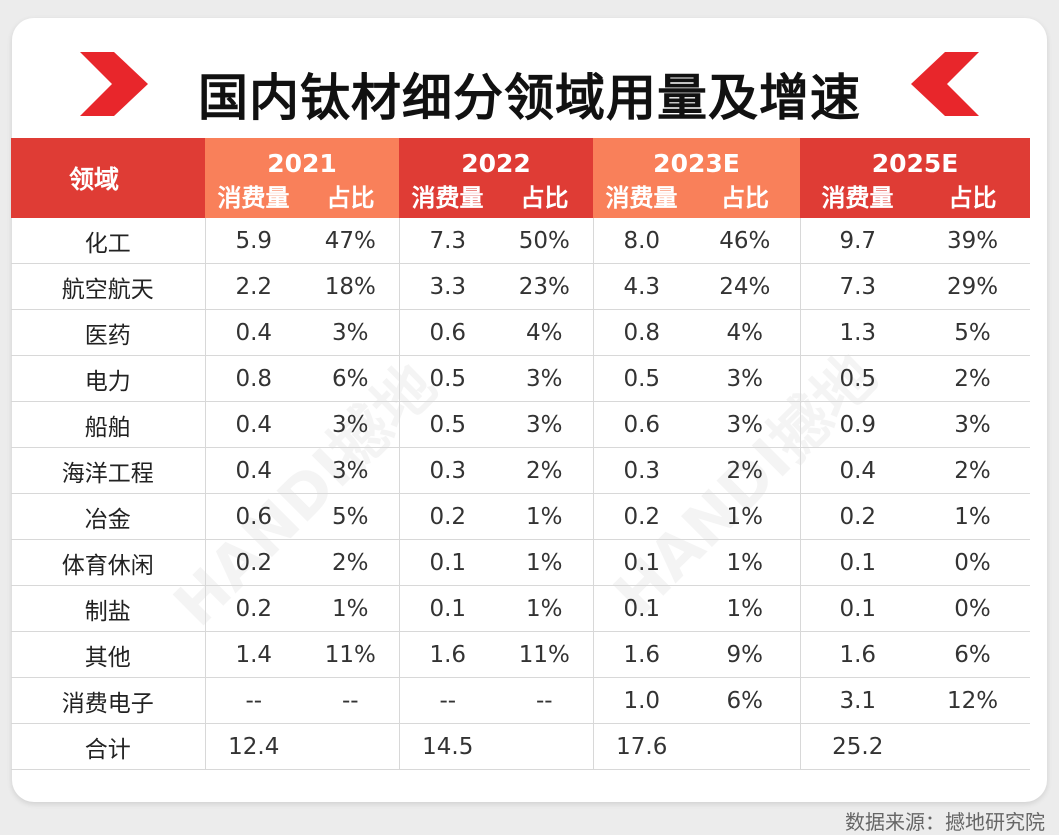 This screenshot has height=835, width=1059. I want to click on area-cell: 冶金, so click(108, 516).